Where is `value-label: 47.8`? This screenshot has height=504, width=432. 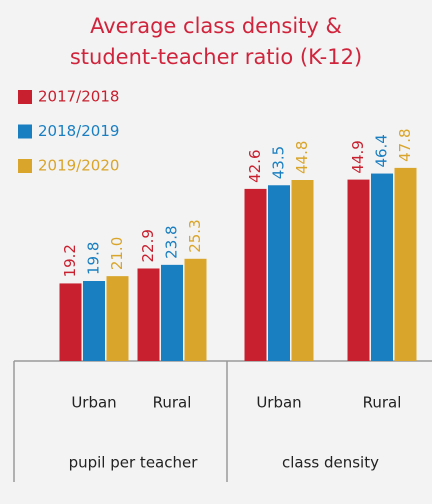
value-label: 47.8 is located at coordinates (405, 144).